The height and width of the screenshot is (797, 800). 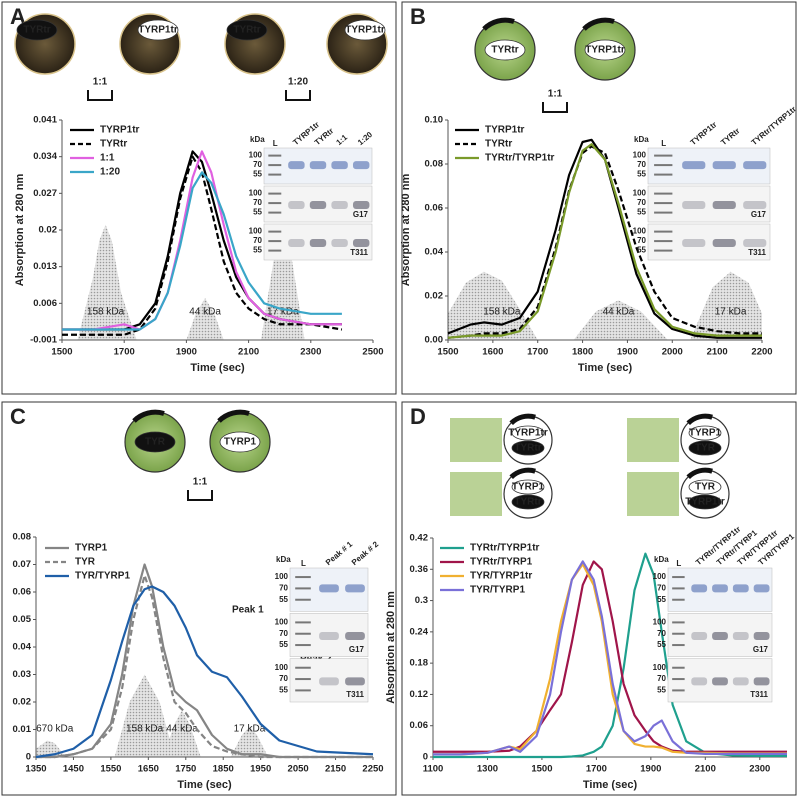 I want to click on lane-label: Peak # 2, so click(x=365, y=553).